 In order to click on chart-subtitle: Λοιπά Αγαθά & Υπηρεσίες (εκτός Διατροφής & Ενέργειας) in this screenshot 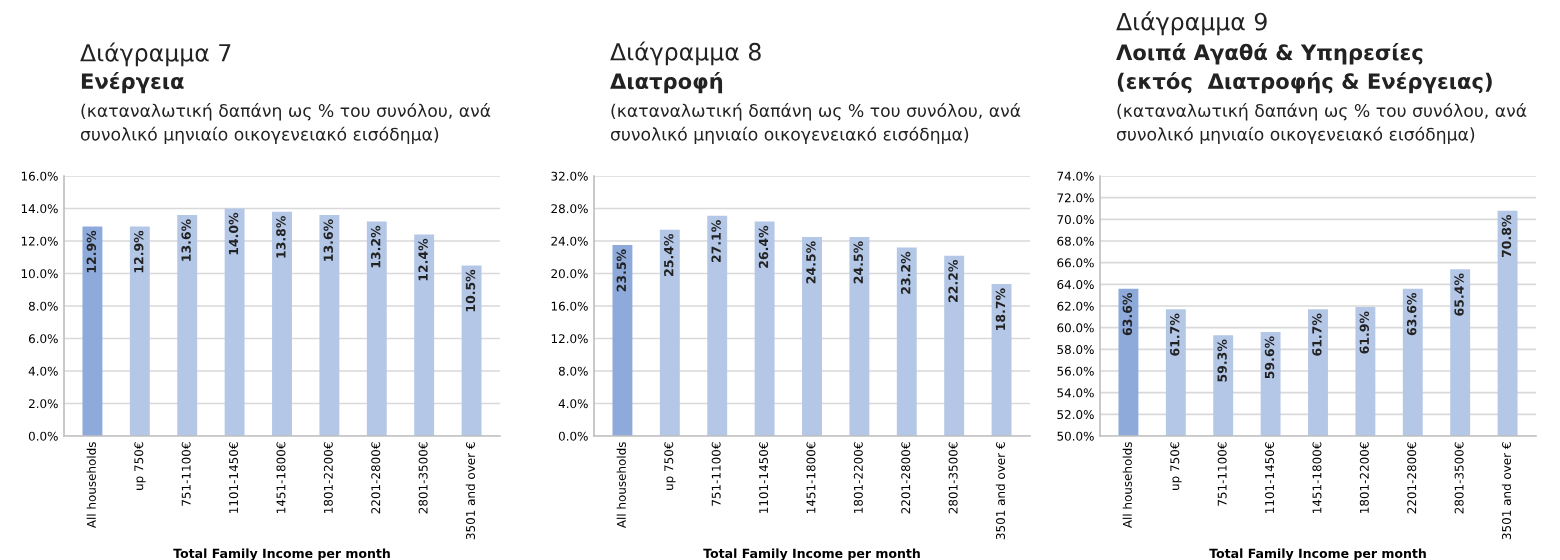, I will do `click(1304, 68)`.